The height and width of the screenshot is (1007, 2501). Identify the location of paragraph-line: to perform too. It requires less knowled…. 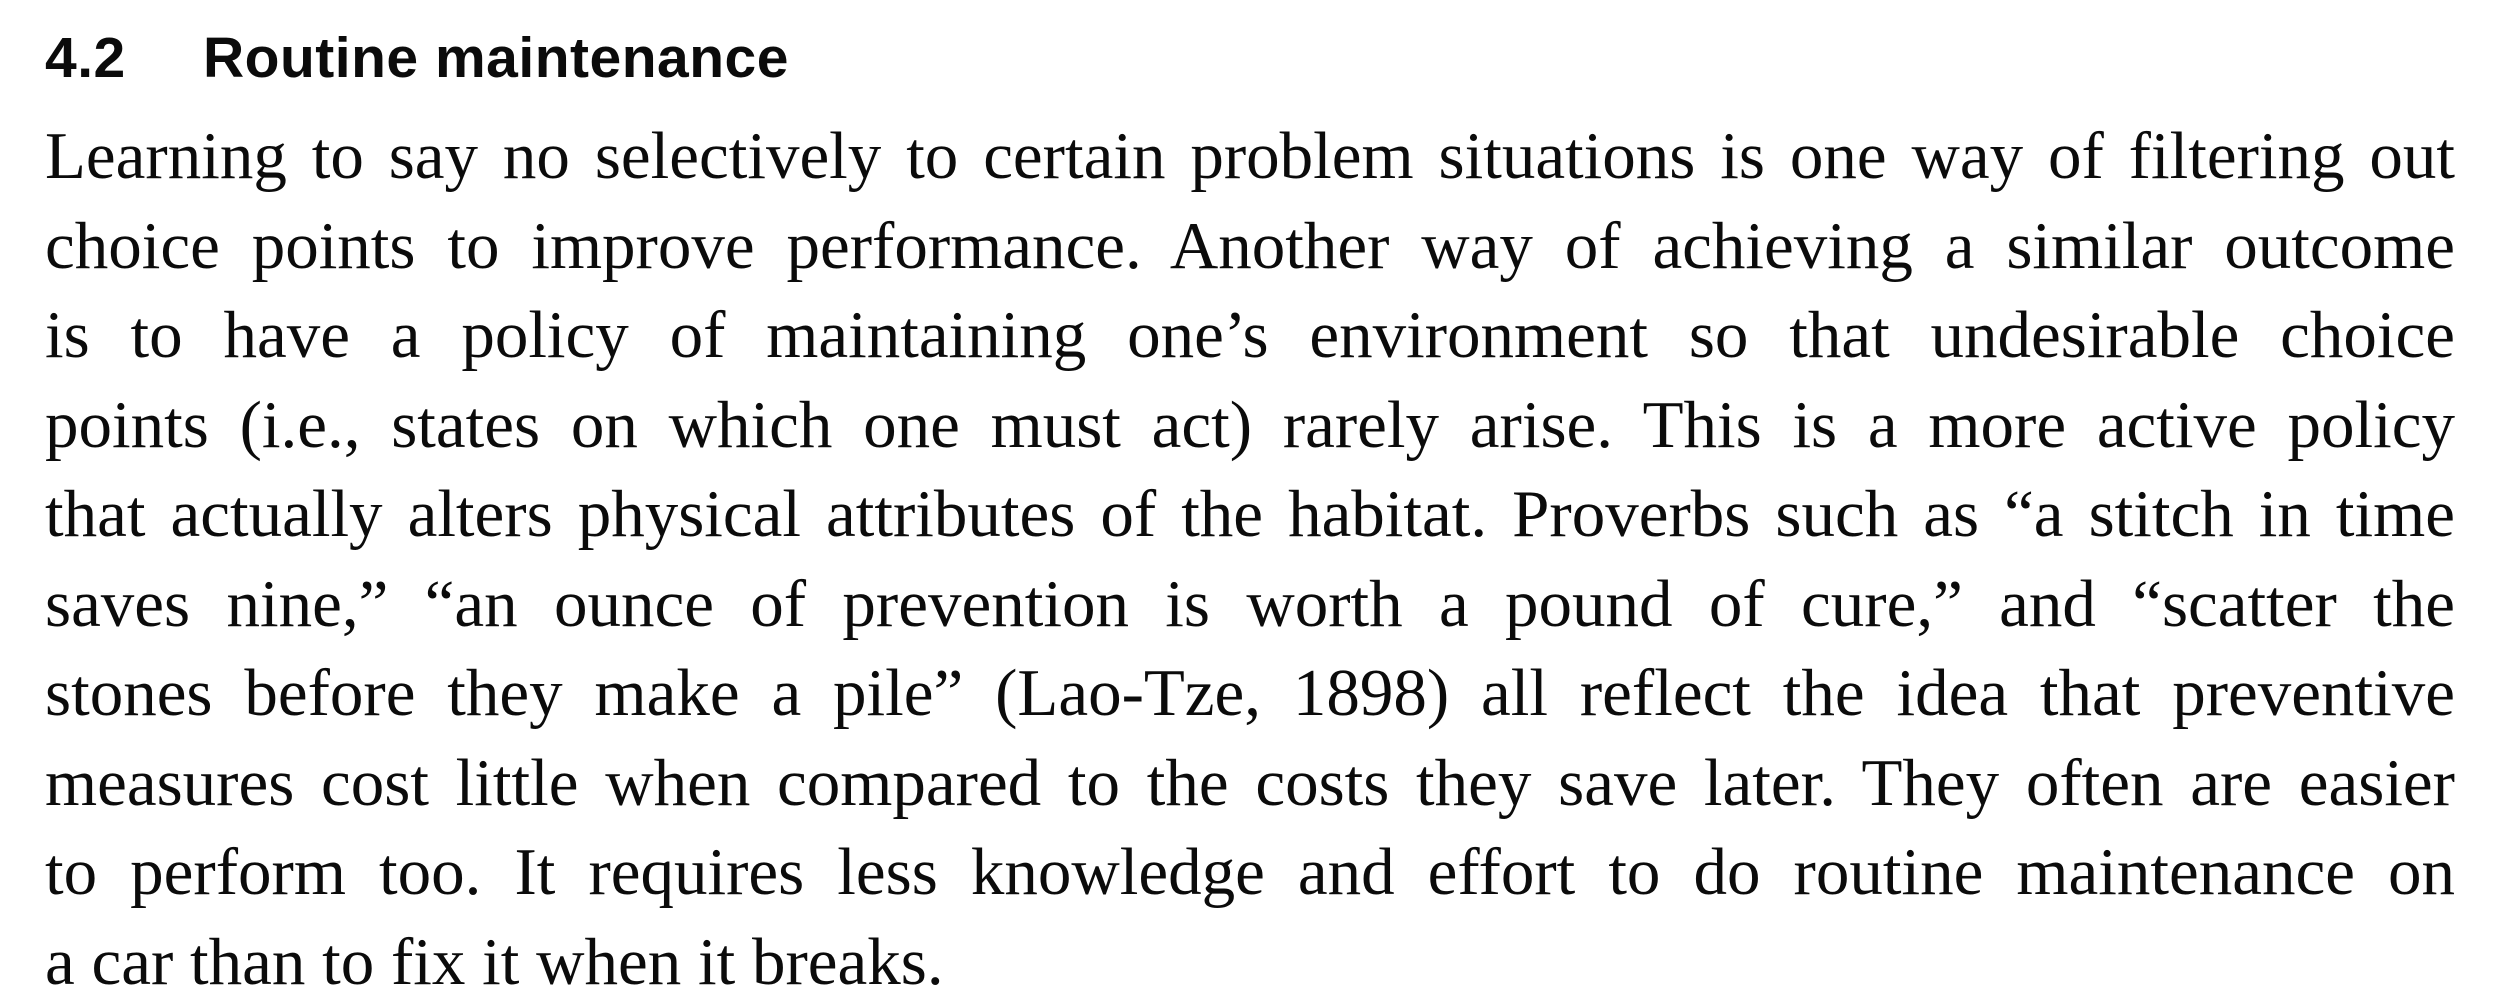
(1250, 873).